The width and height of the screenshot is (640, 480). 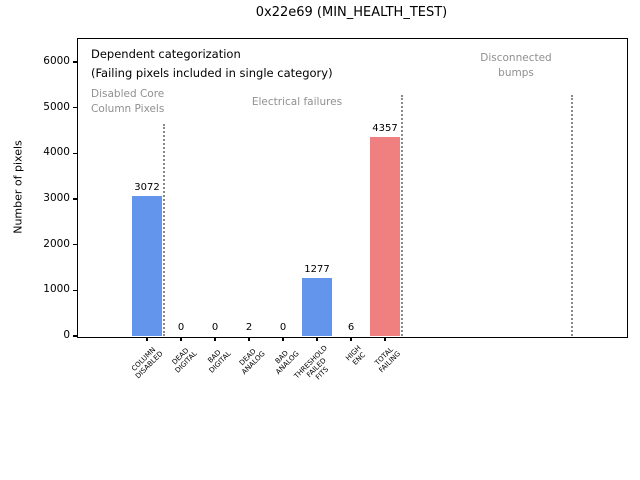 I want to click on chart-title: 0x22e69 (MIN_HEALTH_TEST), so click(x=351, y=12).